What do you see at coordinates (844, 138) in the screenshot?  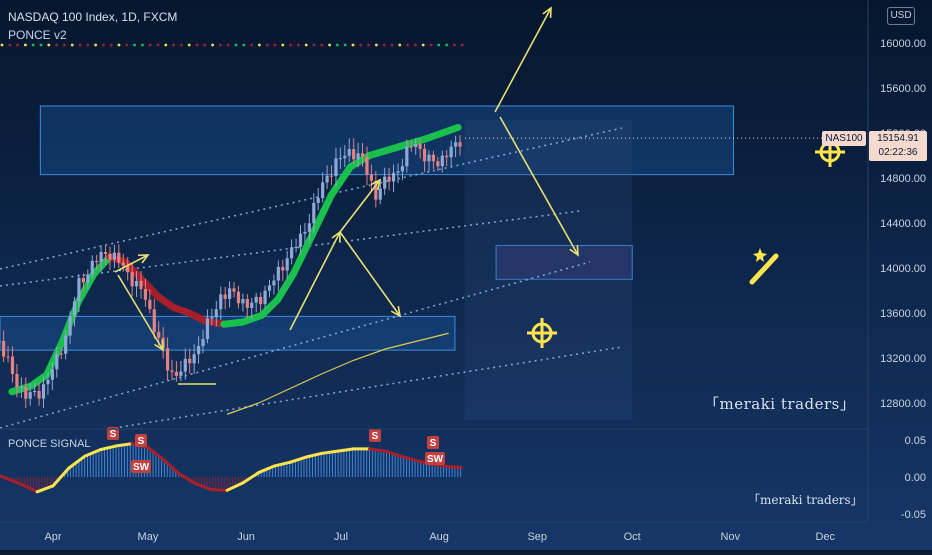 I see `symbol-label: NAS100` at bounding box center [844, 138].